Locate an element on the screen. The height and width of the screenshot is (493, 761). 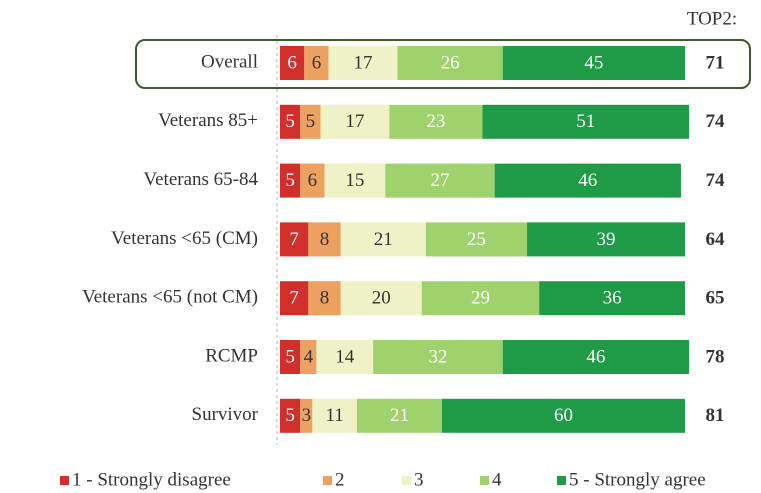
category-label: Veterans 65-84 is located at coordinates (201, 179).